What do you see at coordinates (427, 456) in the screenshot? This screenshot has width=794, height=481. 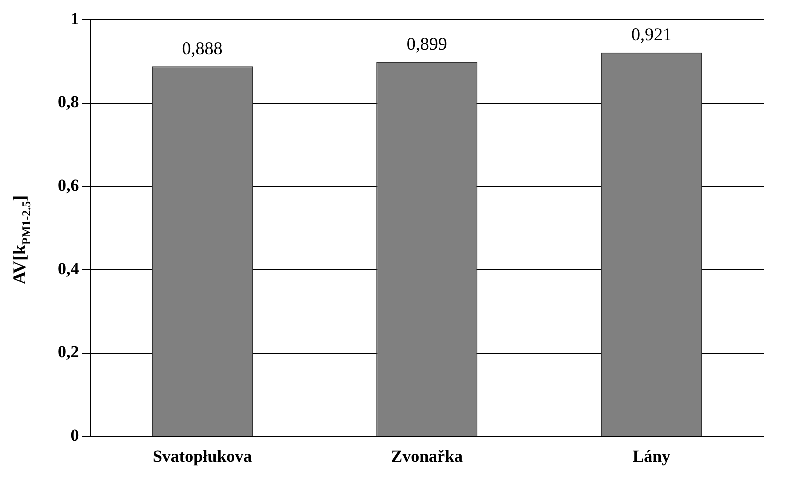 I see `x-tick-label: Zvonařka` at bounding box center [427, 456].